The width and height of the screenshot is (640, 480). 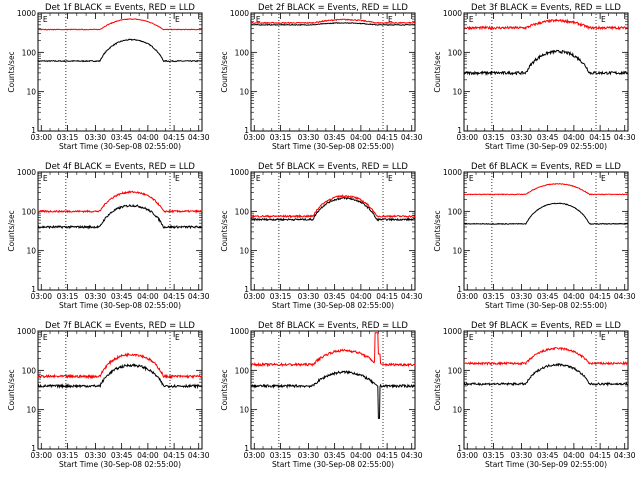 What do you see at coordinates (574, 455) in the screenshot?
I see `x-tick-label: 04:00` at bounding box center [574, 455].